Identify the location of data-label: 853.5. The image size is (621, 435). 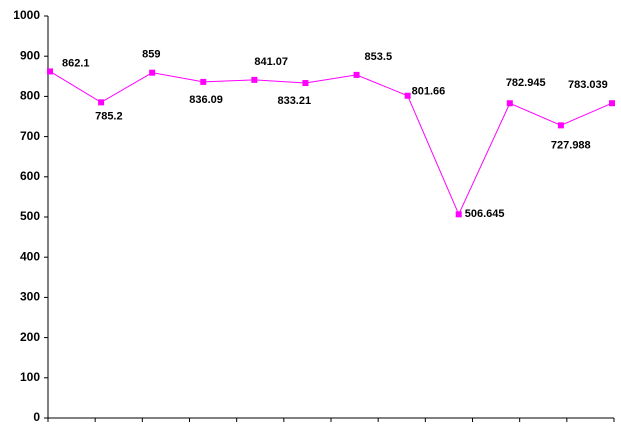
(379, 57).